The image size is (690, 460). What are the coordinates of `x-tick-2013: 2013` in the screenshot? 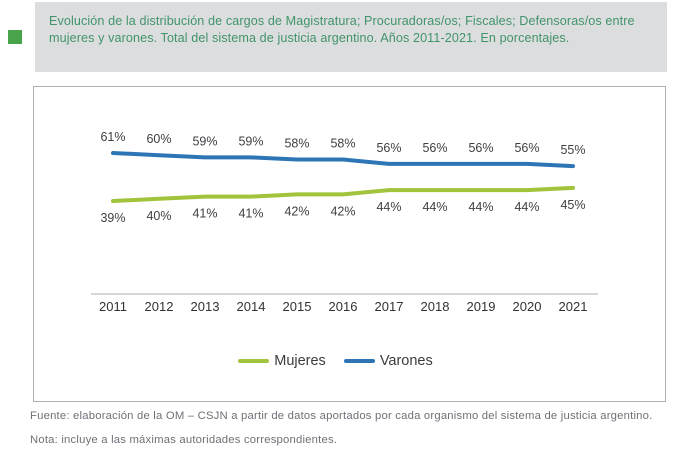 It's located at (205, 306).